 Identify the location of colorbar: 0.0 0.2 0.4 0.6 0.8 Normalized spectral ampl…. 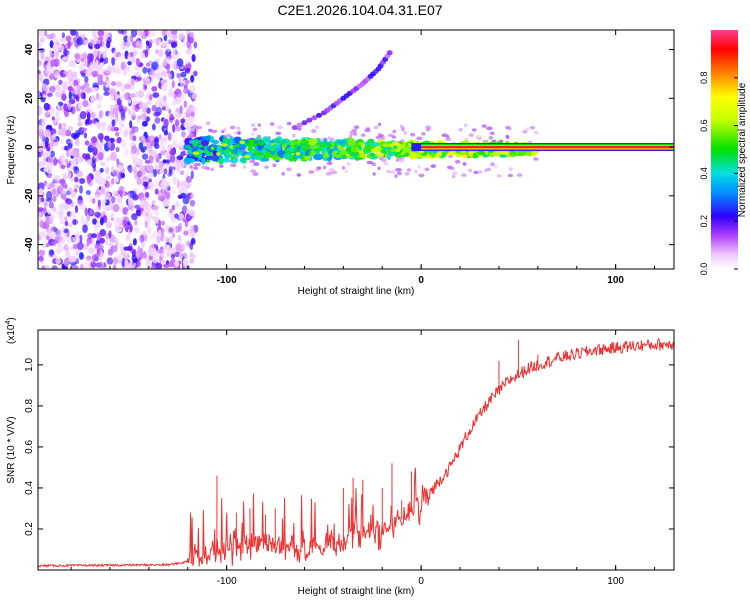
(723, 152).